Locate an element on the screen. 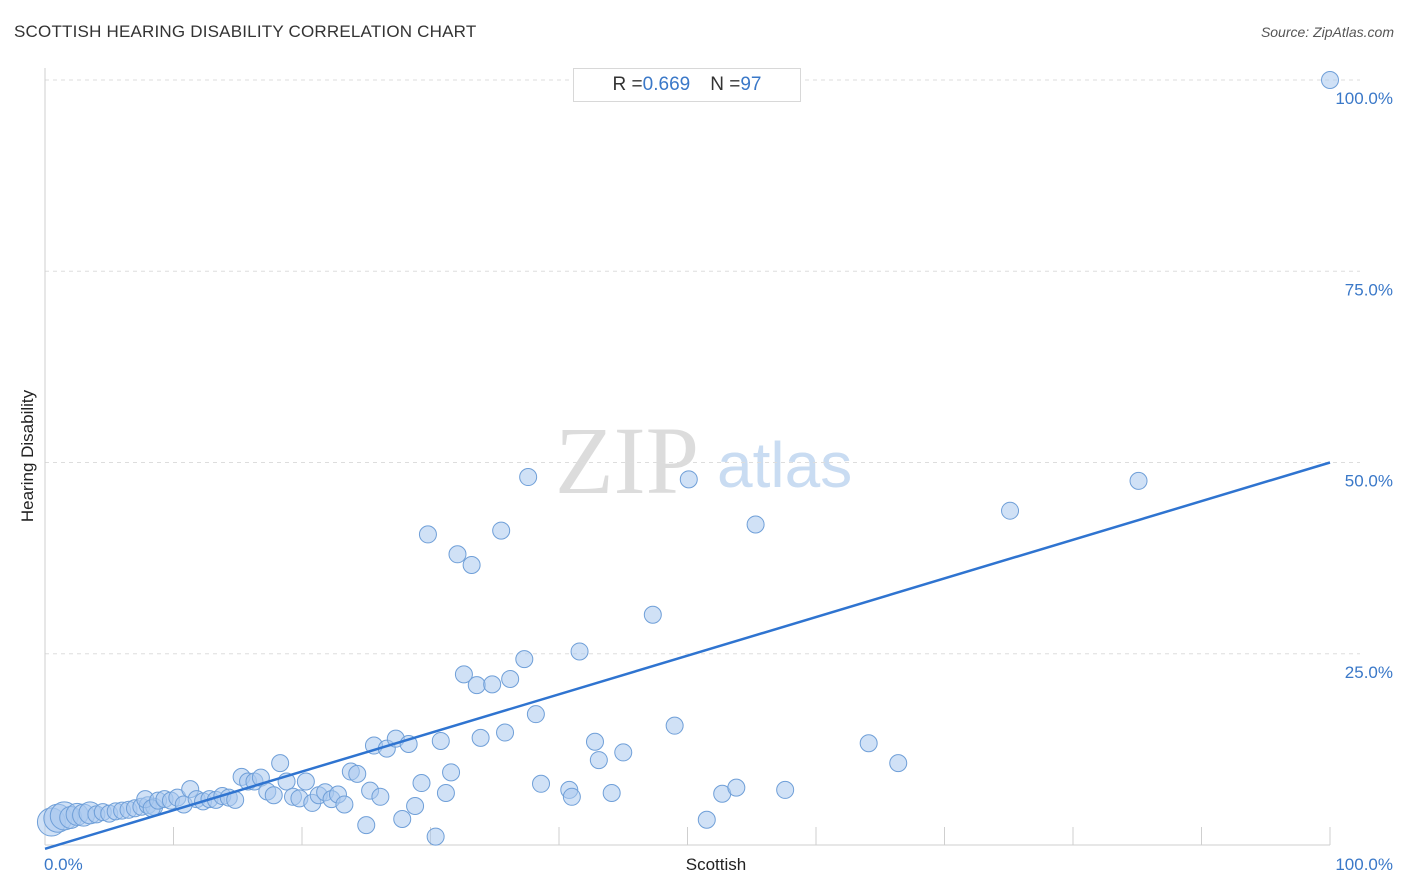 This screenshot has width=1406, height=892. x-tick-labels: 0.0% 100.0% is located at coordinates (718, 864).